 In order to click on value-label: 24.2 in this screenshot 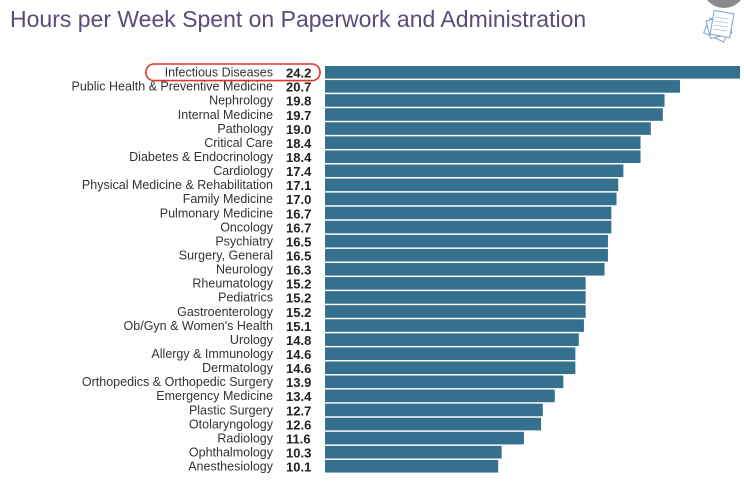, I will do `click(298, 73)`.